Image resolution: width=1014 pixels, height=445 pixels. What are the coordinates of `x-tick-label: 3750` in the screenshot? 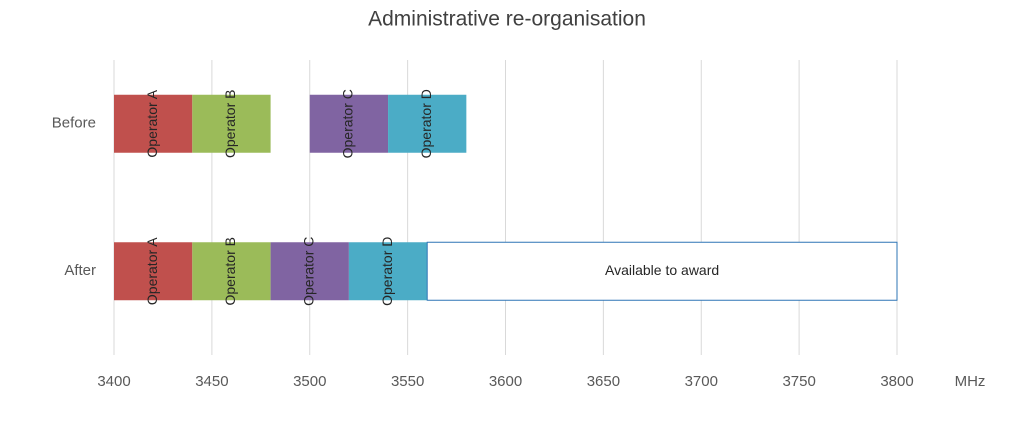 It's located at (798, 381).